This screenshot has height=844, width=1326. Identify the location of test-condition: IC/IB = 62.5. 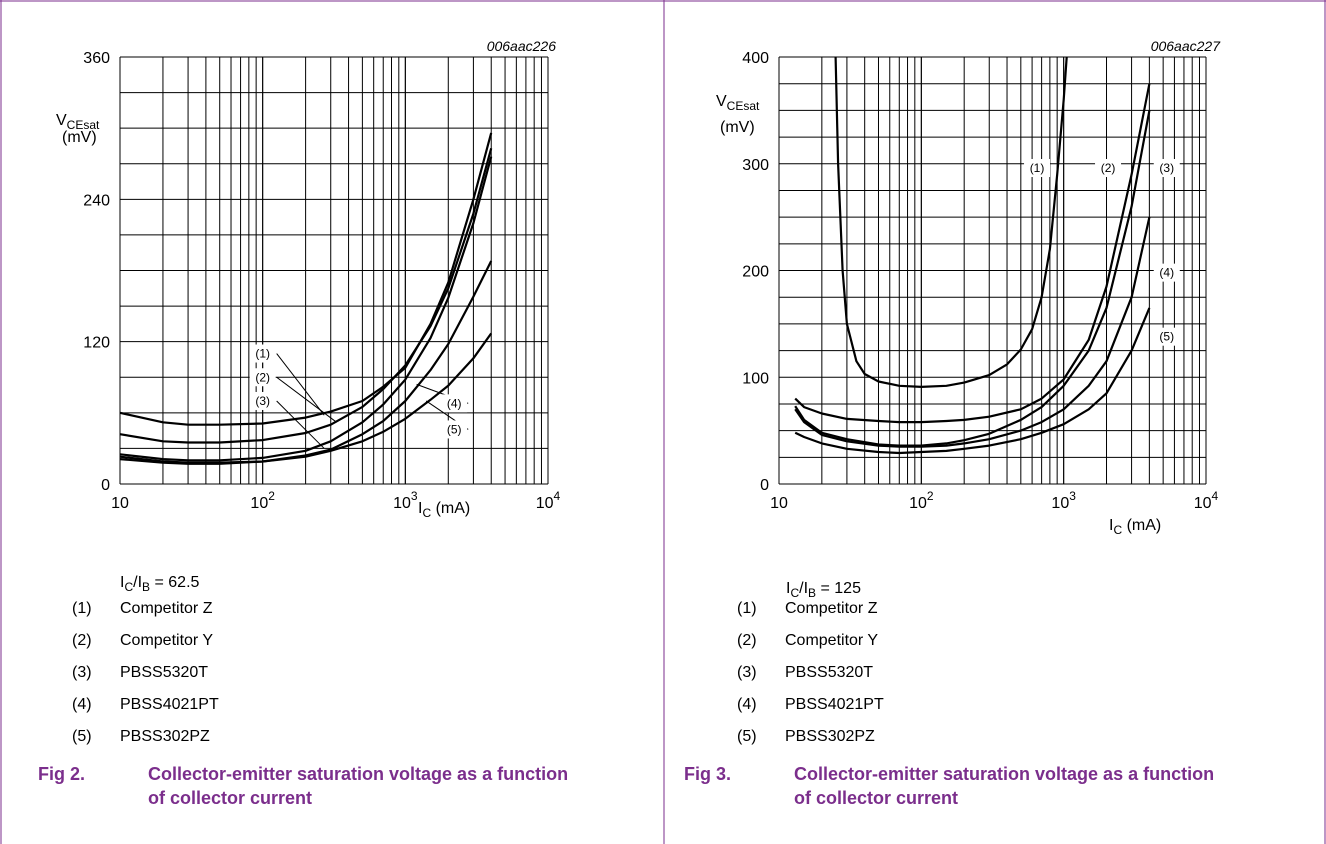
(160, 584).